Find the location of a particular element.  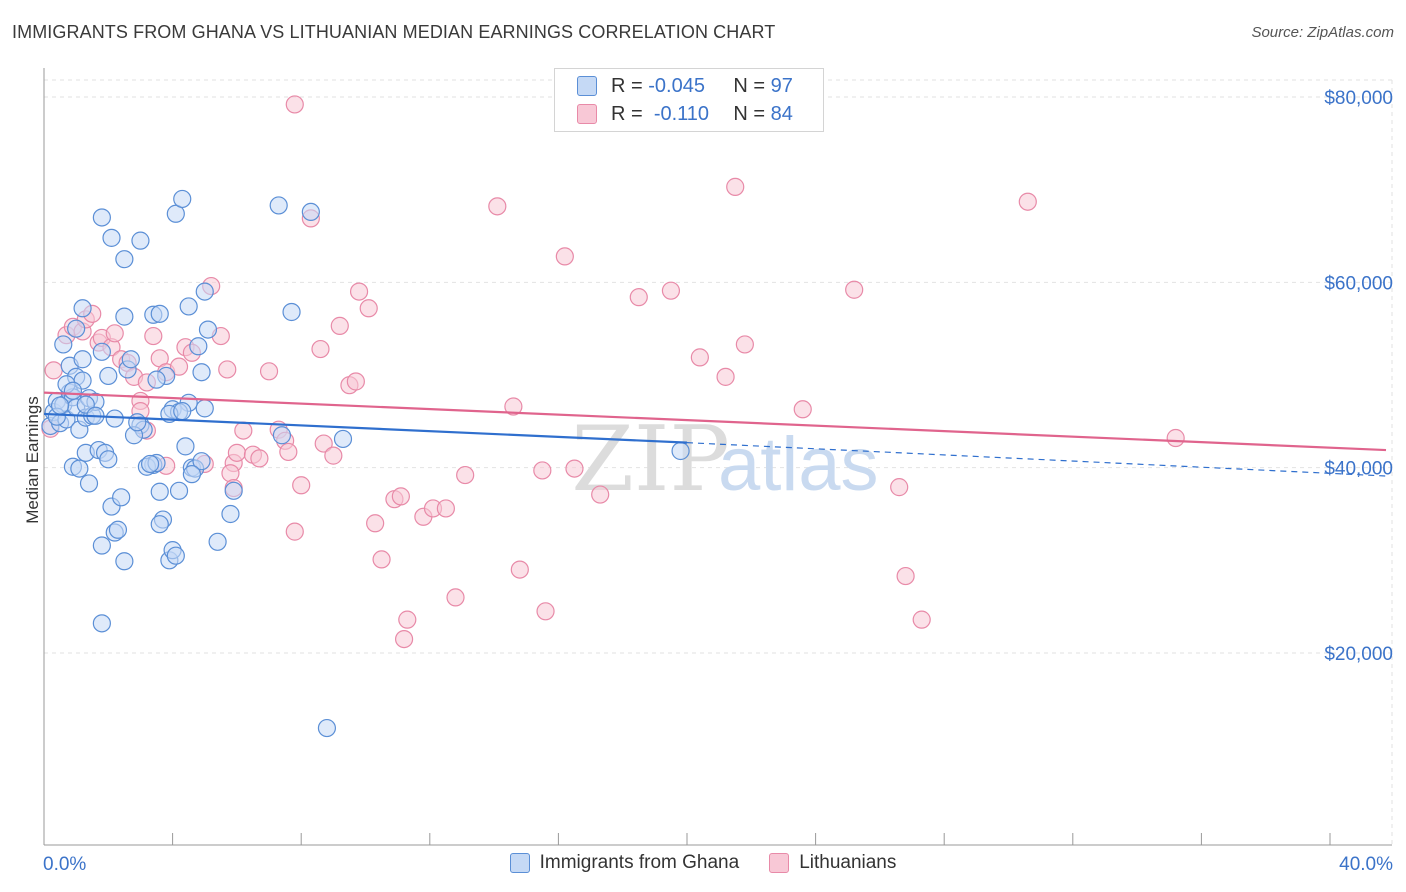

legend-n-value-lithuanians: 84 is located at coordinates (781, 113).